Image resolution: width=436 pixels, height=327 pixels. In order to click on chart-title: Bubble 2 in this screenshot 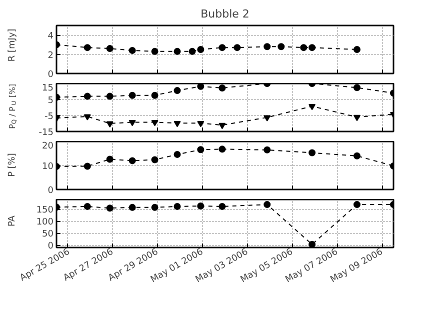, I will do `click(225, 14)`.